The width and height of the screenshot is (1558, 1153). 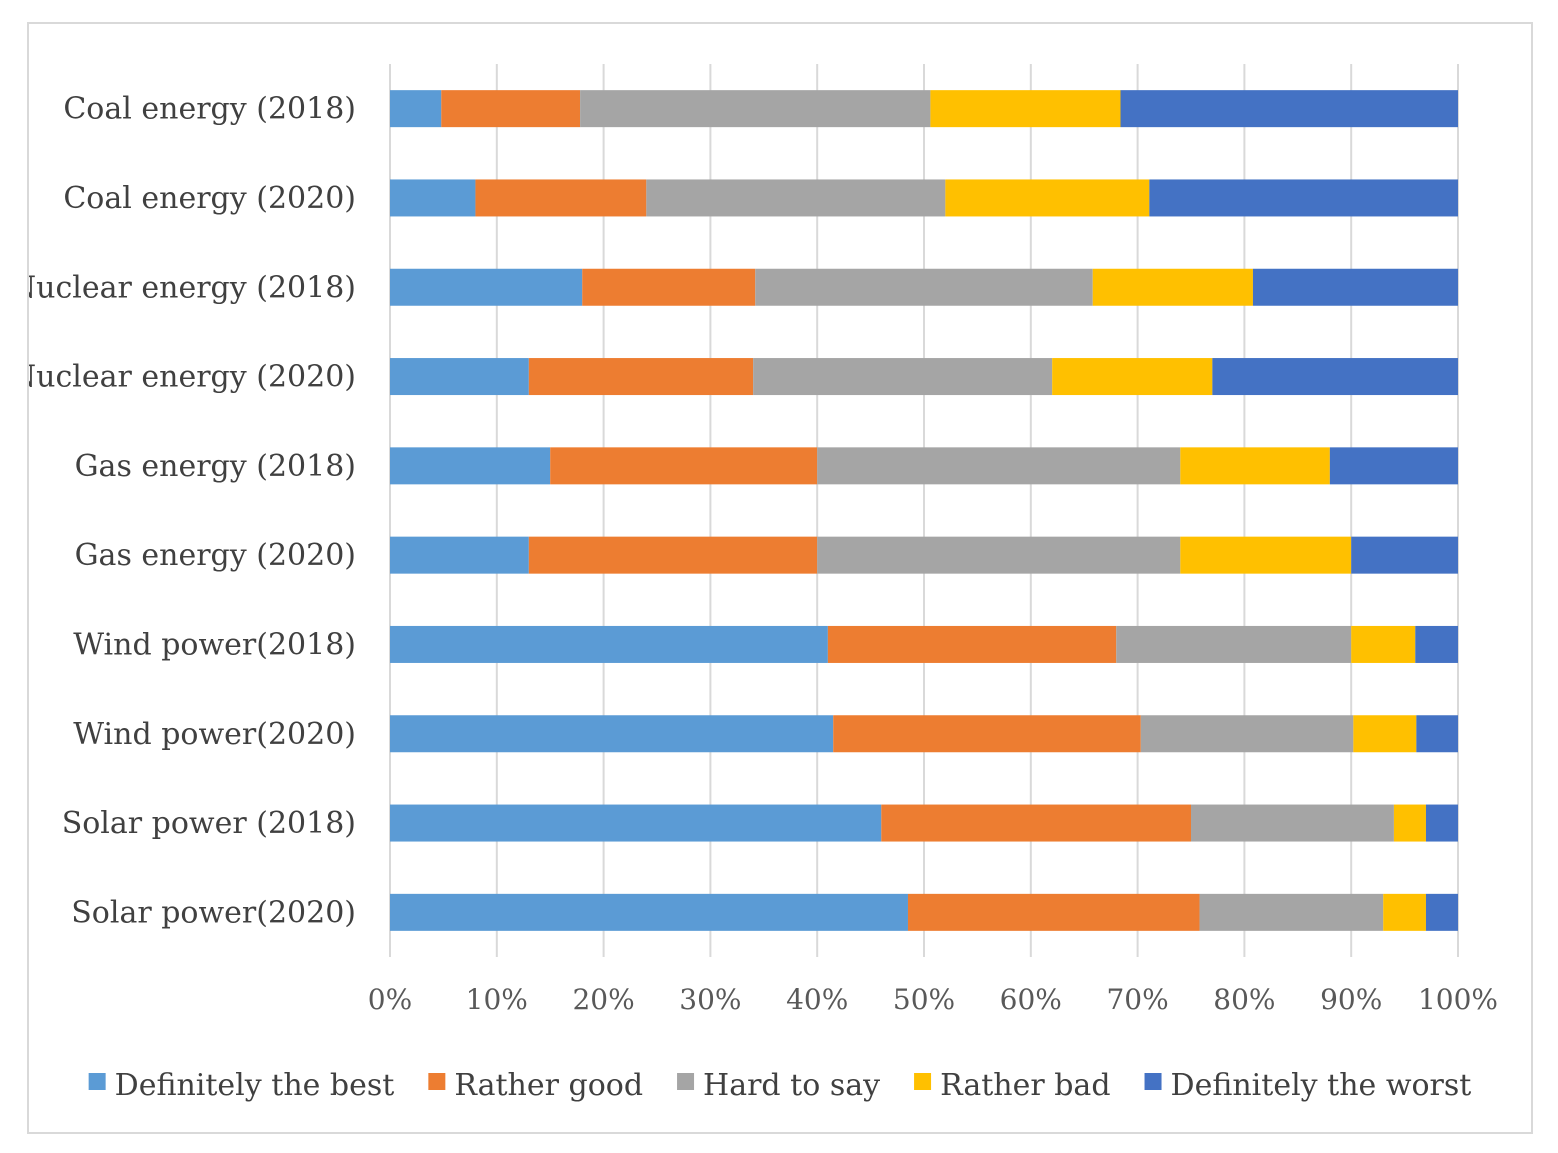 What do you see at coordinates (209, 823) in the screenshot?
I see `category-label: Solar power (2018)` at bounding box center [209, 823].